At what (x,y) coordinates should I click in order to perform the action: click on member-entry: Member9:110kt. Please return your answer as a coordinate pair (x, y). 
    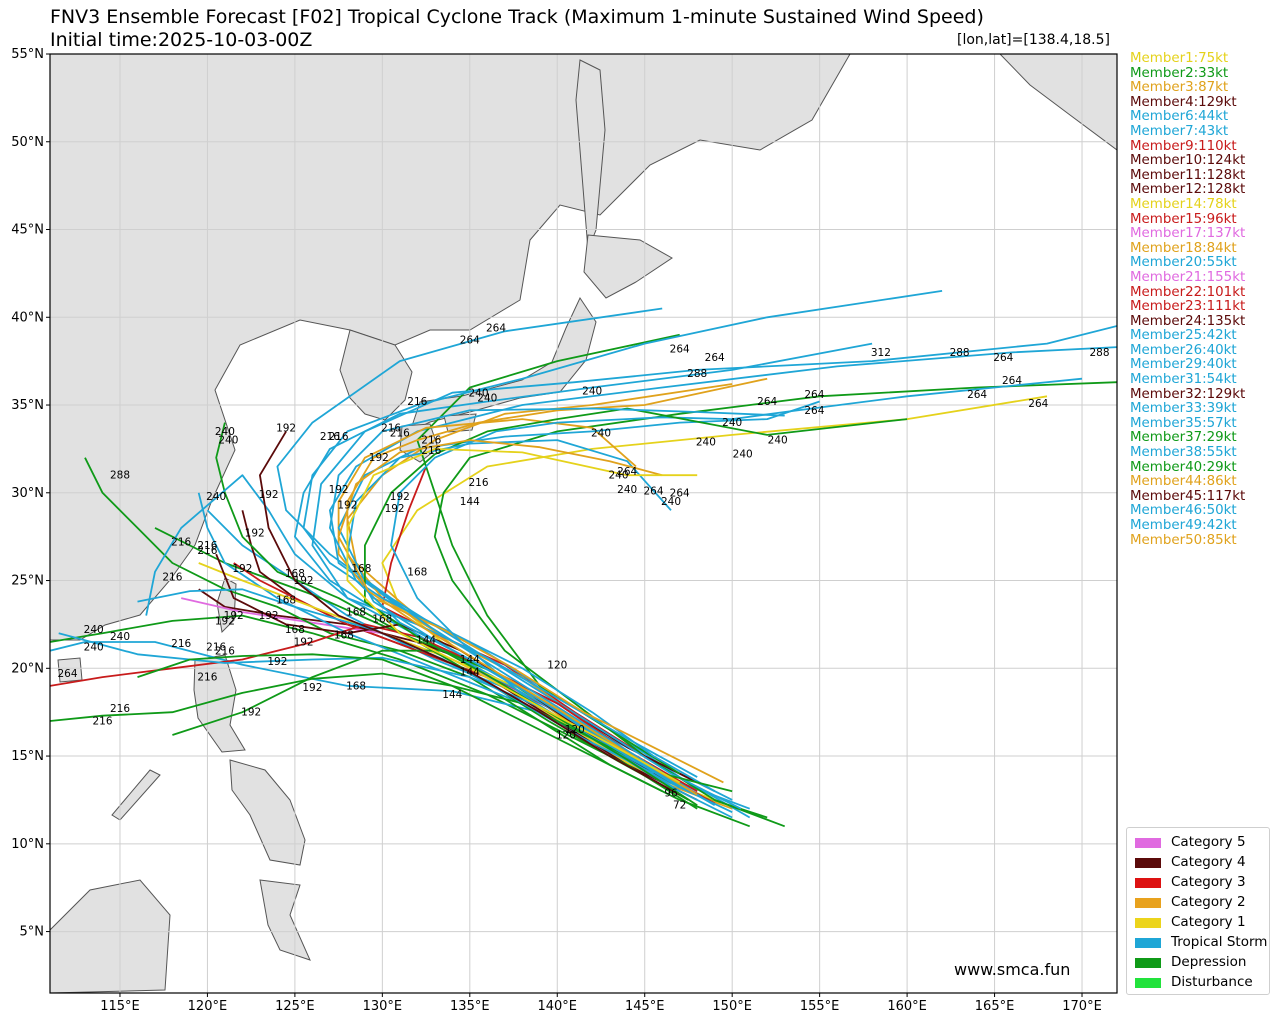
    Looking at the image, I should click on (1183, 146).